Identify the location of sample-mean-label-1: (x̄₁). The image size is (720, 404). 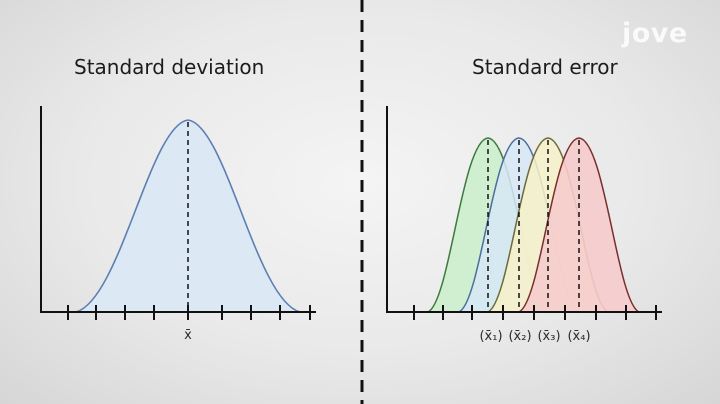
(490, 336).